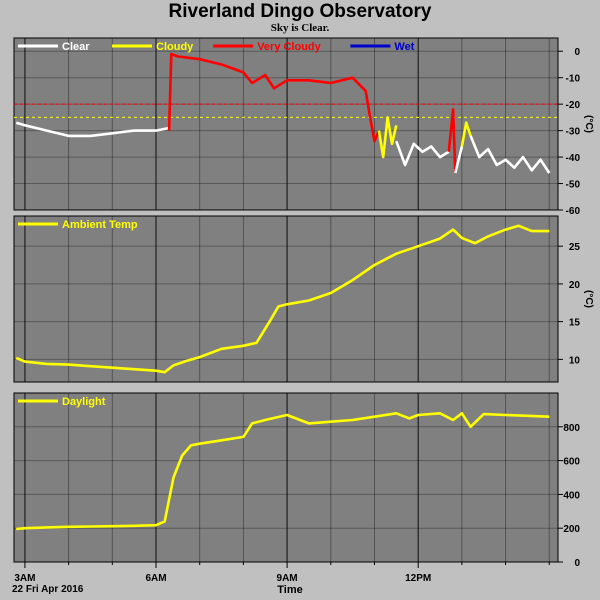 The image size is (600, 600). Describe the element at coordinates (175, 47) in the screenshot. I see `legend-label: Cloudy` at that location.